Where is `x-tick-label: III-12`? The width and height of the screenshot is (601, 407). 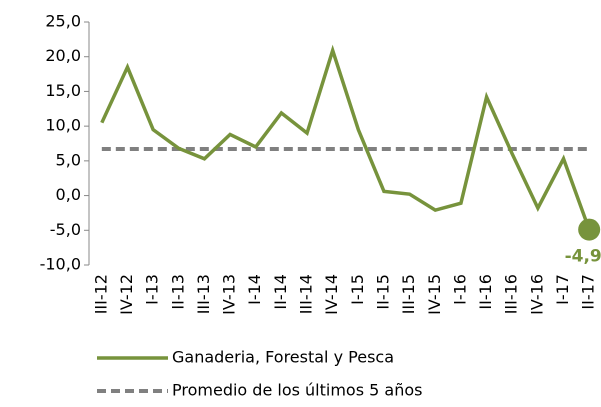
x-tick-label: III-12 is located at coordinates (100, 294).